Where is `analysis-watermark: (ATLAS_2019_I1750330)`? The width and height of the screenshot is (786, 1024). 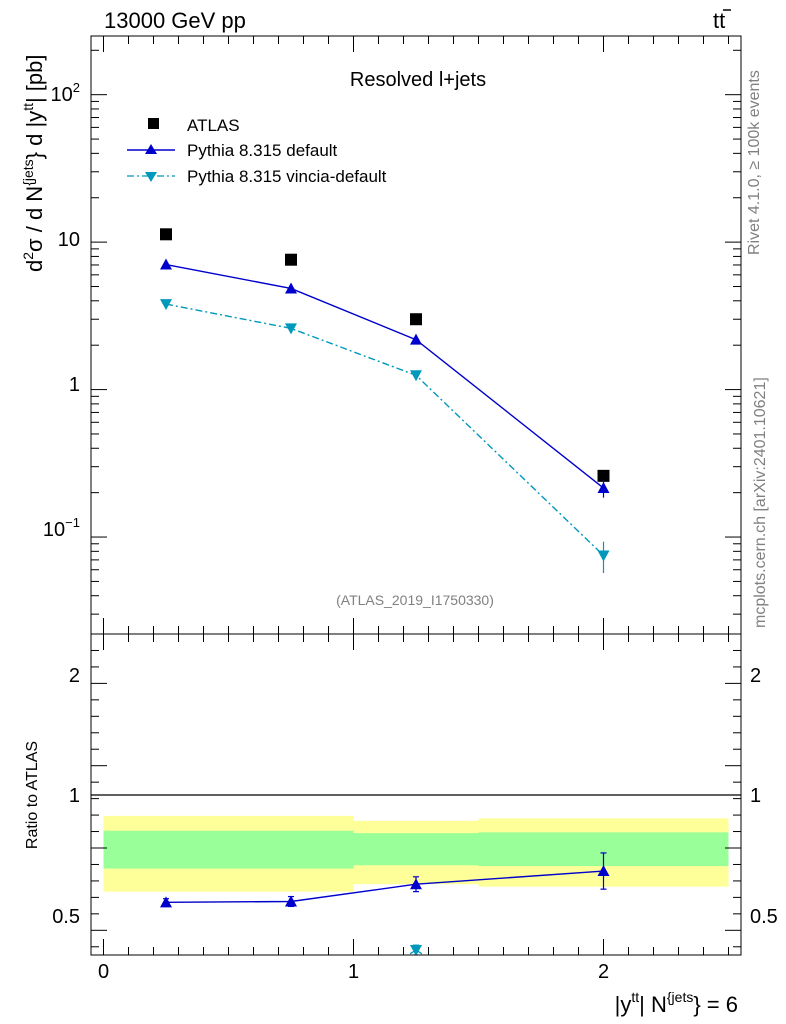 analysis-watermark: (ATLAS_2019_I1750330) is located at coordinates (415, 600).